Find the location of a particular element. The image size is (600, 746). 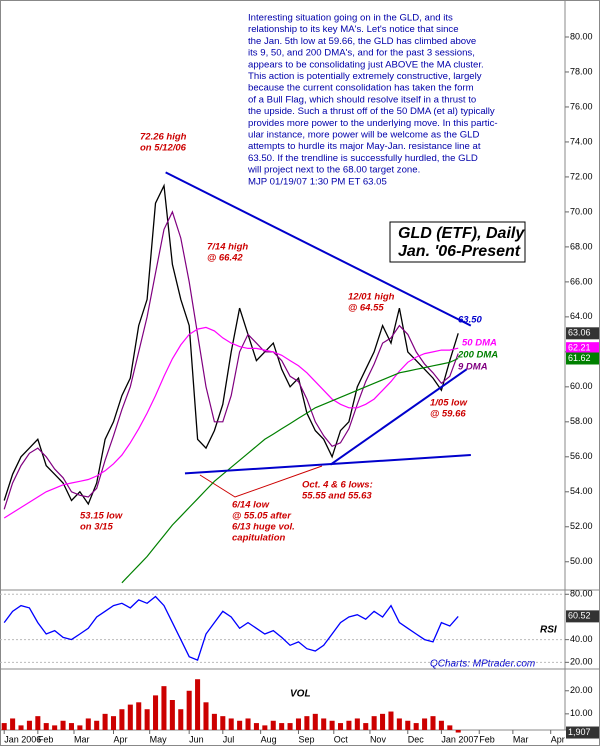

source: QCharts: MPtrader.com is located at coordinates (482, 664).